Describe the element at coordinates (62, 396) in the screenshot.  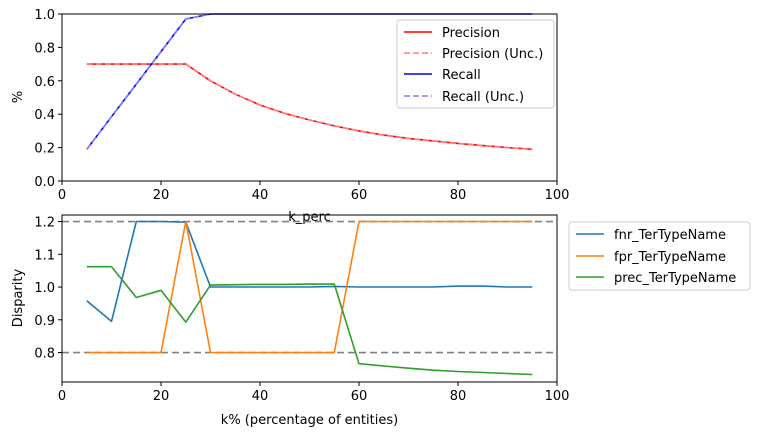
I see `bottom-xtick-label: 0` at that location.